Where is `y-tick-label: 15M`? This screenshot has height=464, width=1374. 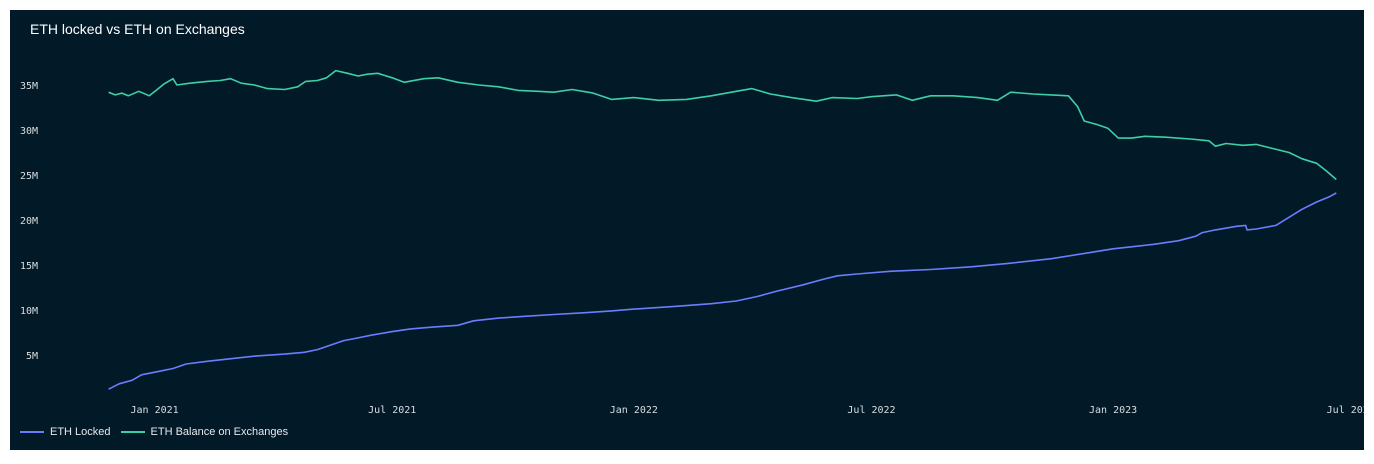
y-tick-label: 15M is located at coordinates (29, 266).